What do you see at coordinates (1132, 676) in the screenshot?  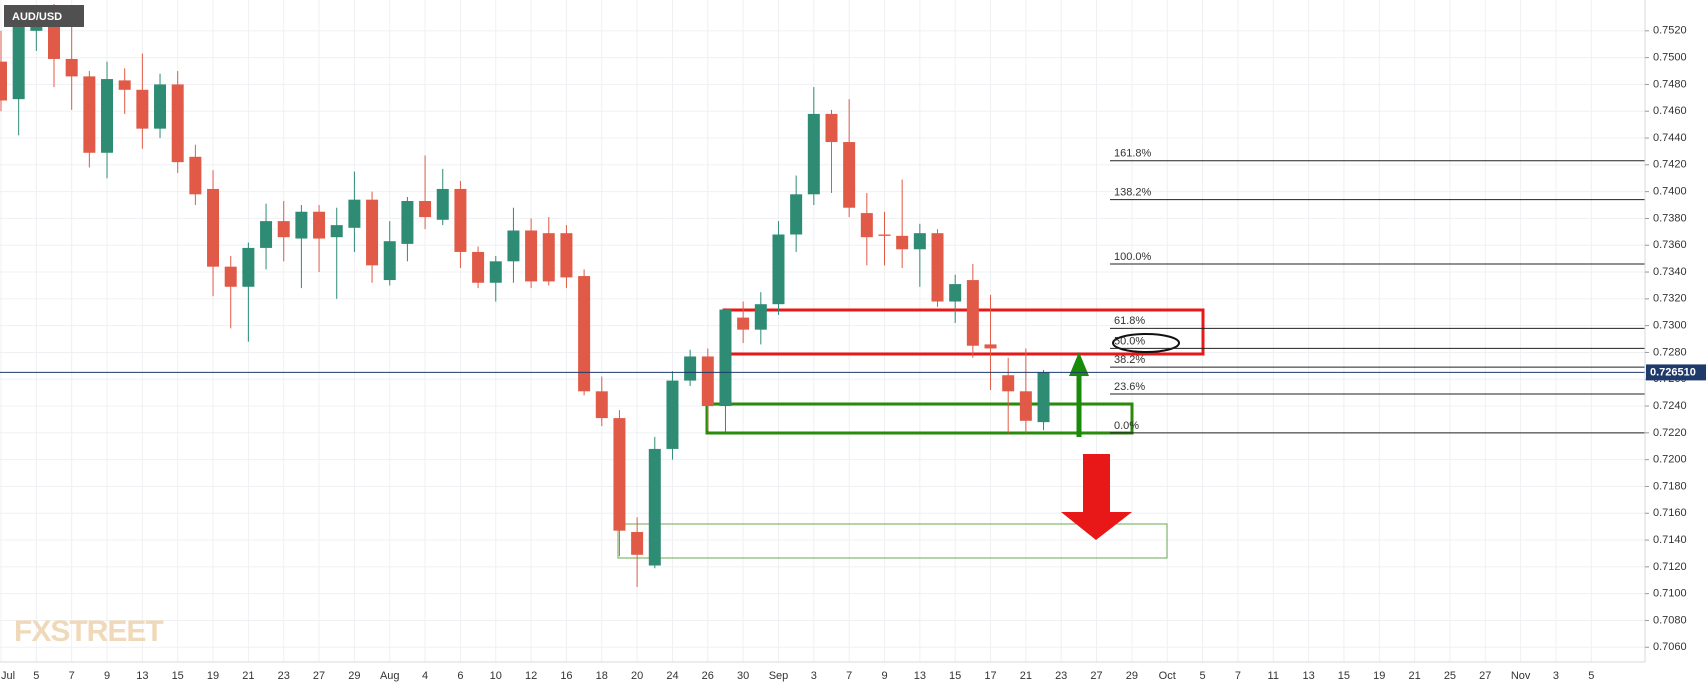 I see `x-tick-label: 29` at bounding box center [1132, 676].